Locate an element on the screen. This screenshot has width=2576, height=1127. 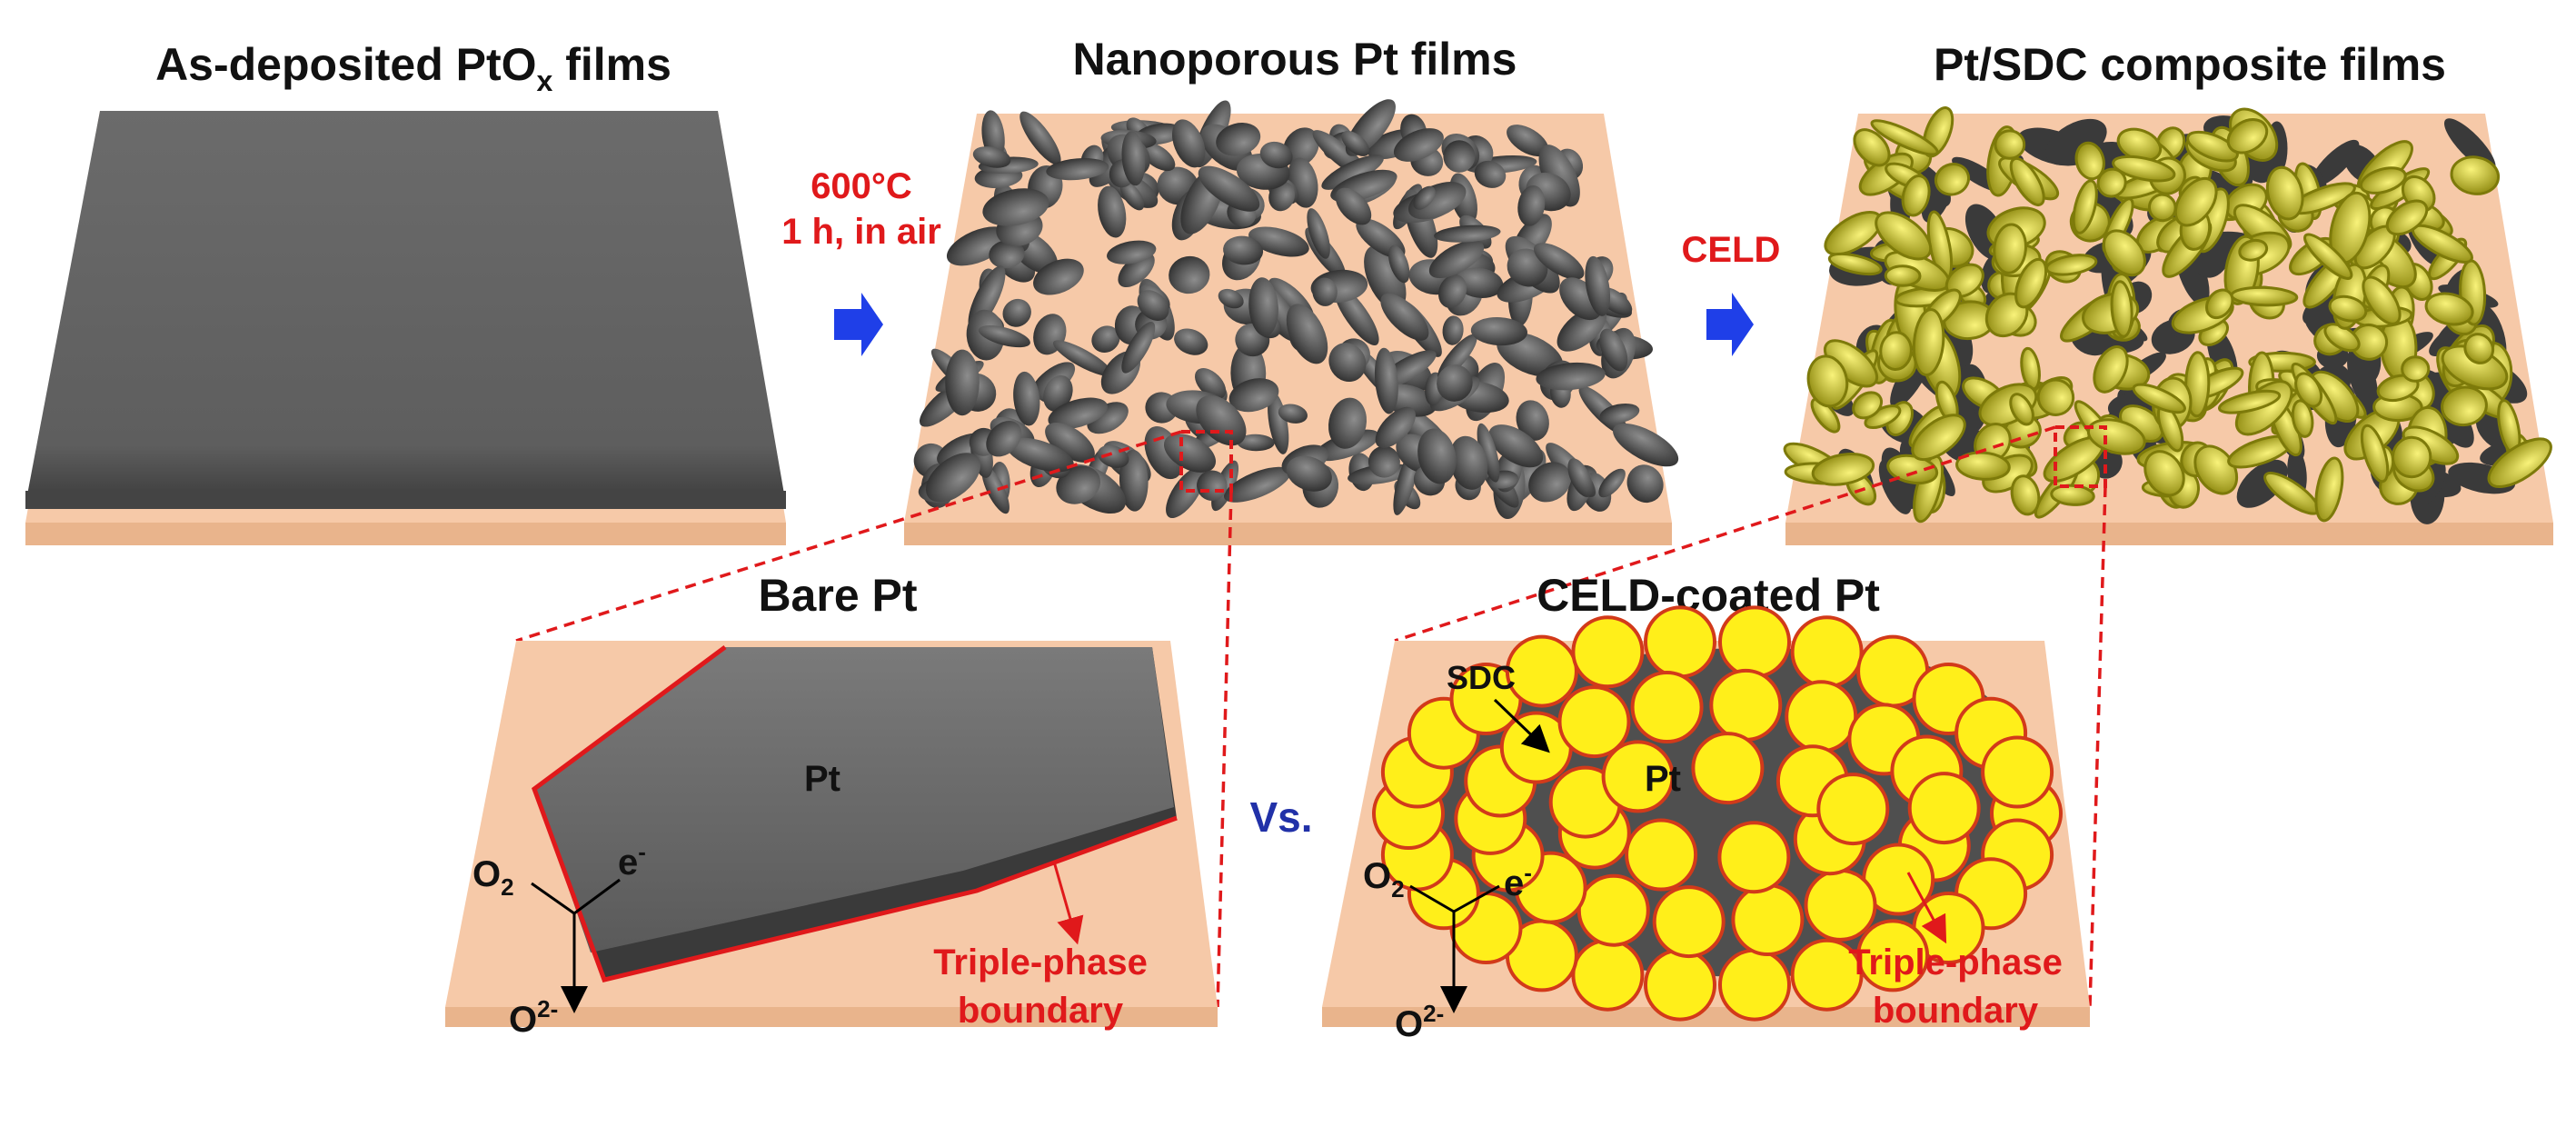
substrate-side-coated is located at coordinates (1706, 1017).